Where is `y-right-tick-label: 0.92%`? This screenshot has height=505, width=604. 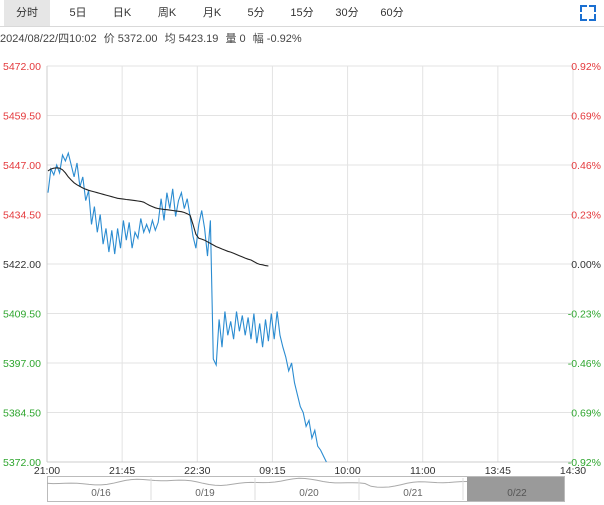 y-right-tick-label: 0.92% is located at coordinates (586, 67).